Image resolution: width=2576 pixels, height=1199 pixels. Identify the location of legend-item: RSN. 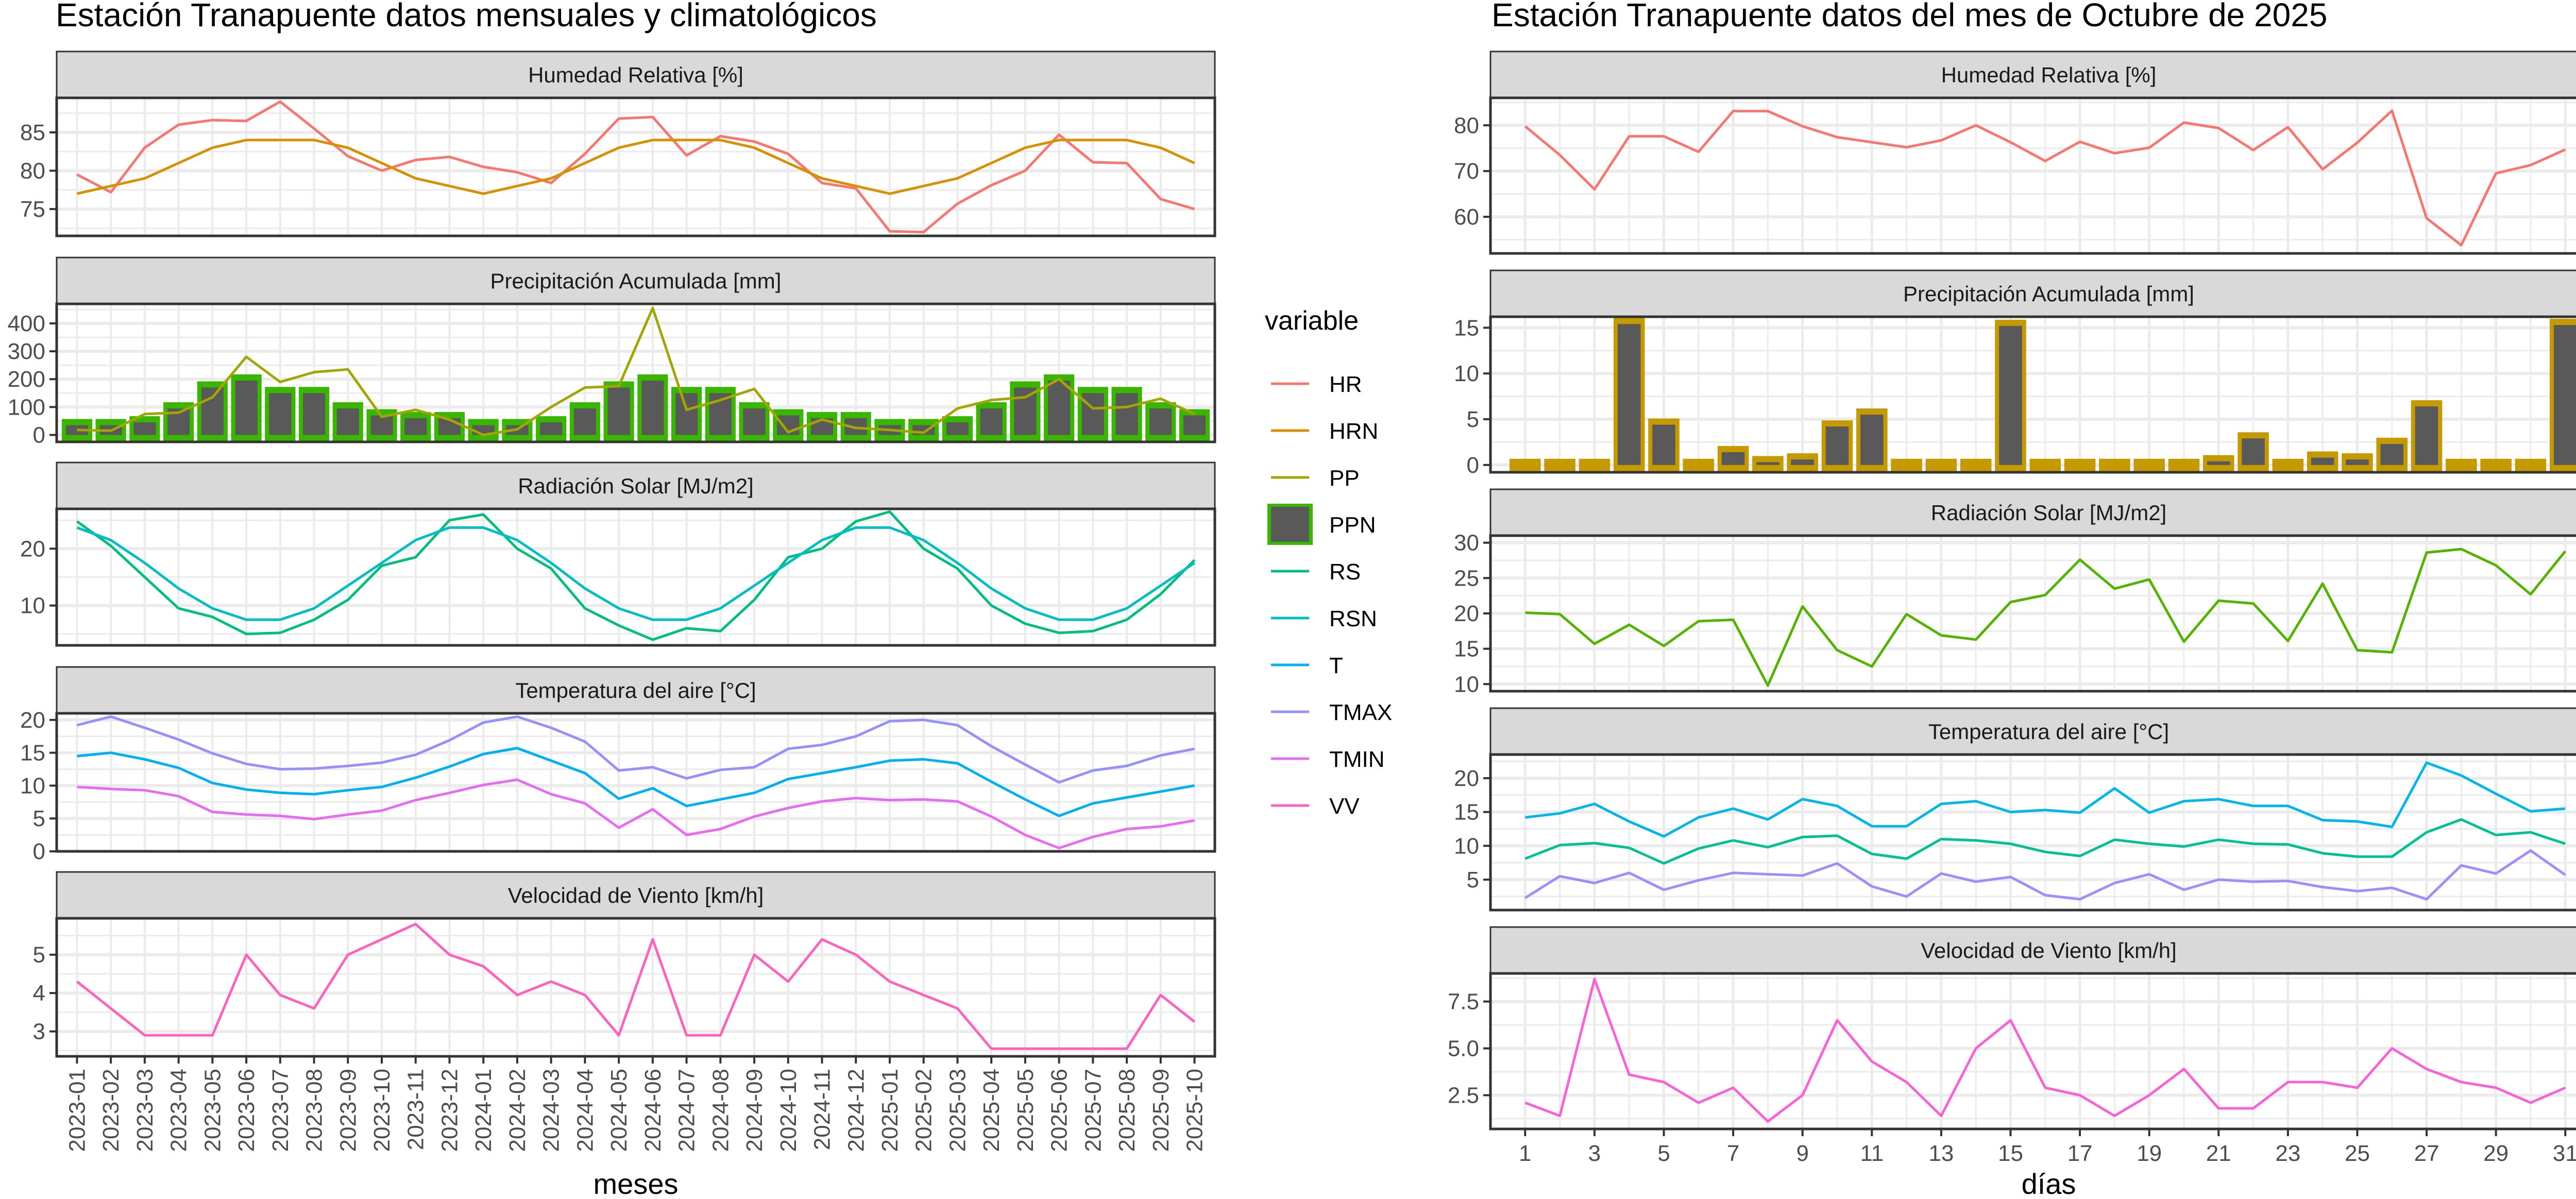
(1324, 618).